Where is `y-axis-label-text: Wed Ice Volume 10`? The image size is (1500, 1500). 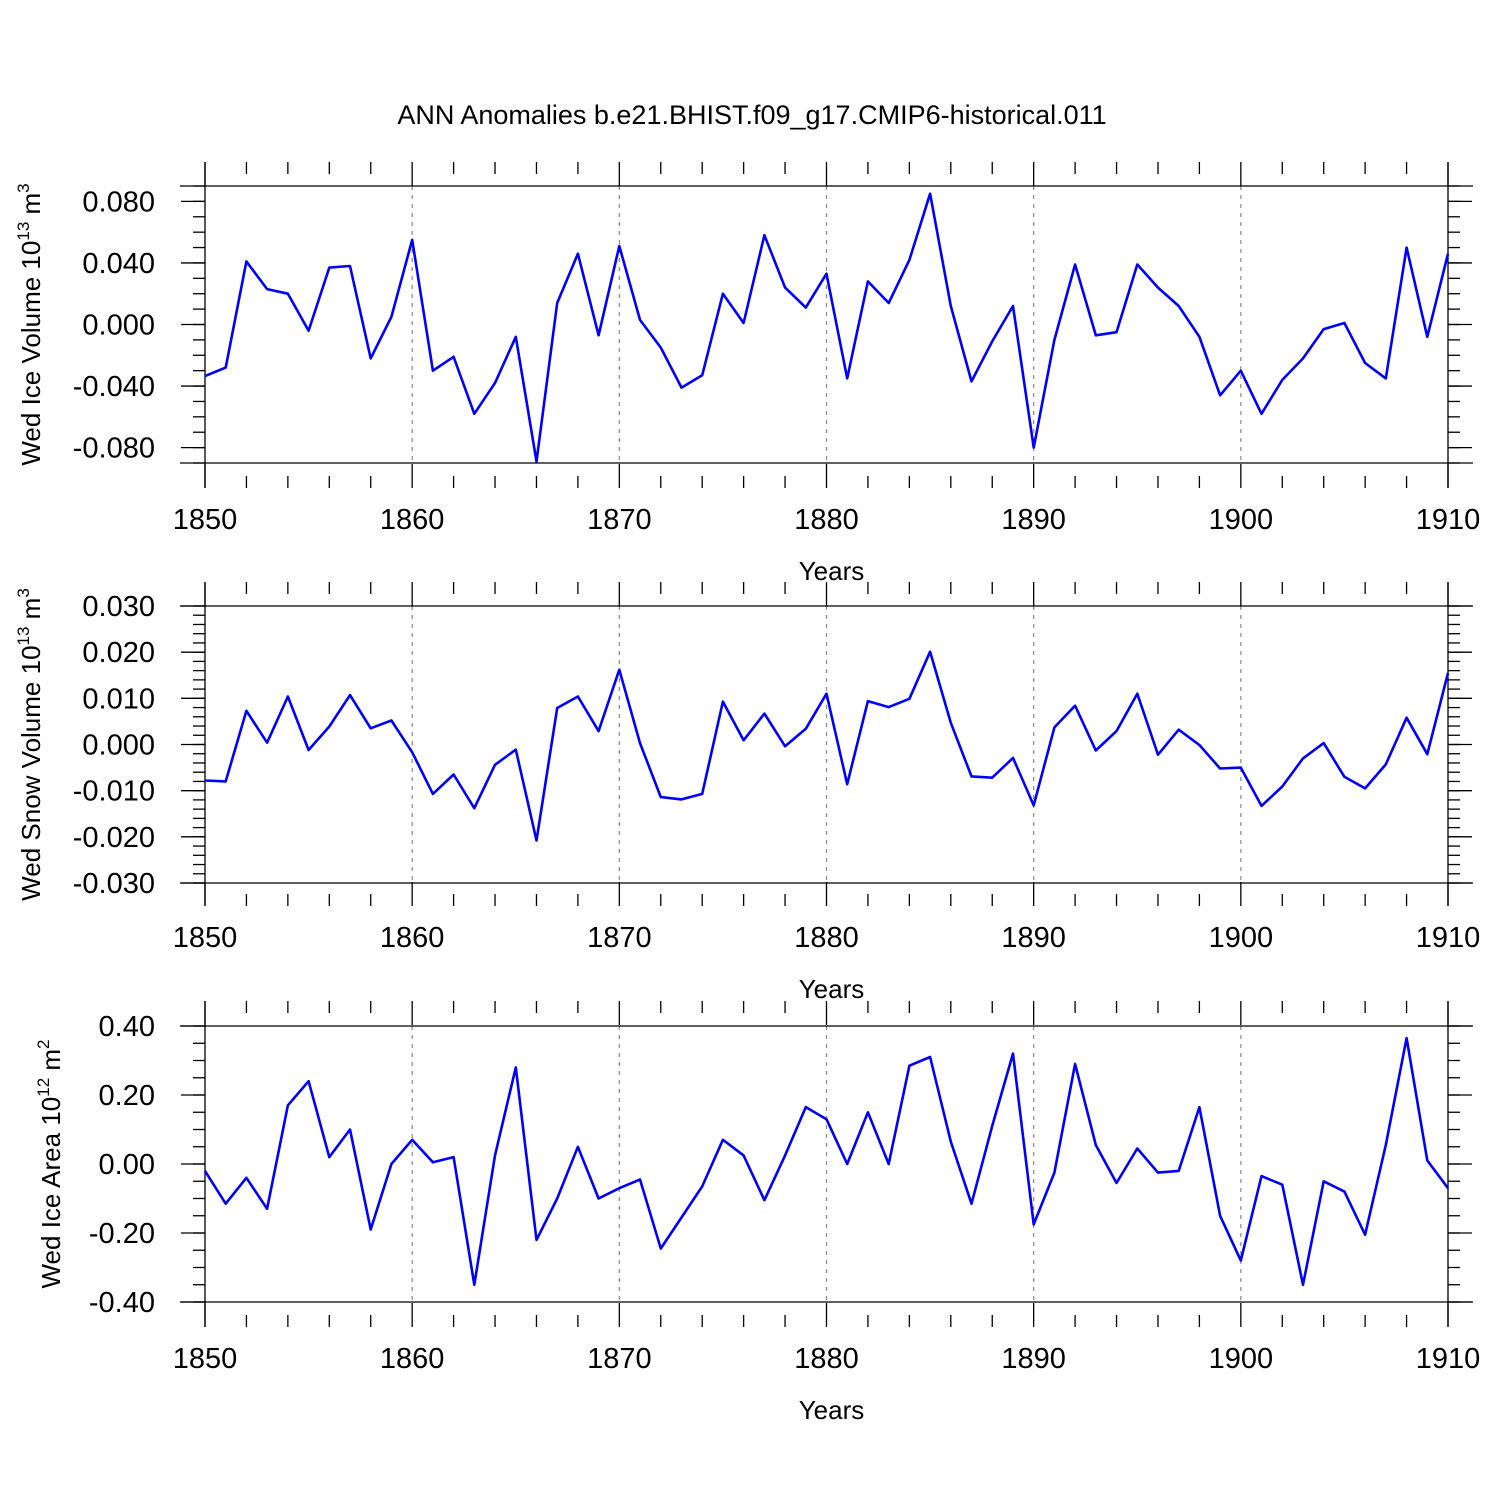
y-axis-label-text: Wed Ice Volume 10 is located at coordinates (31, 353).